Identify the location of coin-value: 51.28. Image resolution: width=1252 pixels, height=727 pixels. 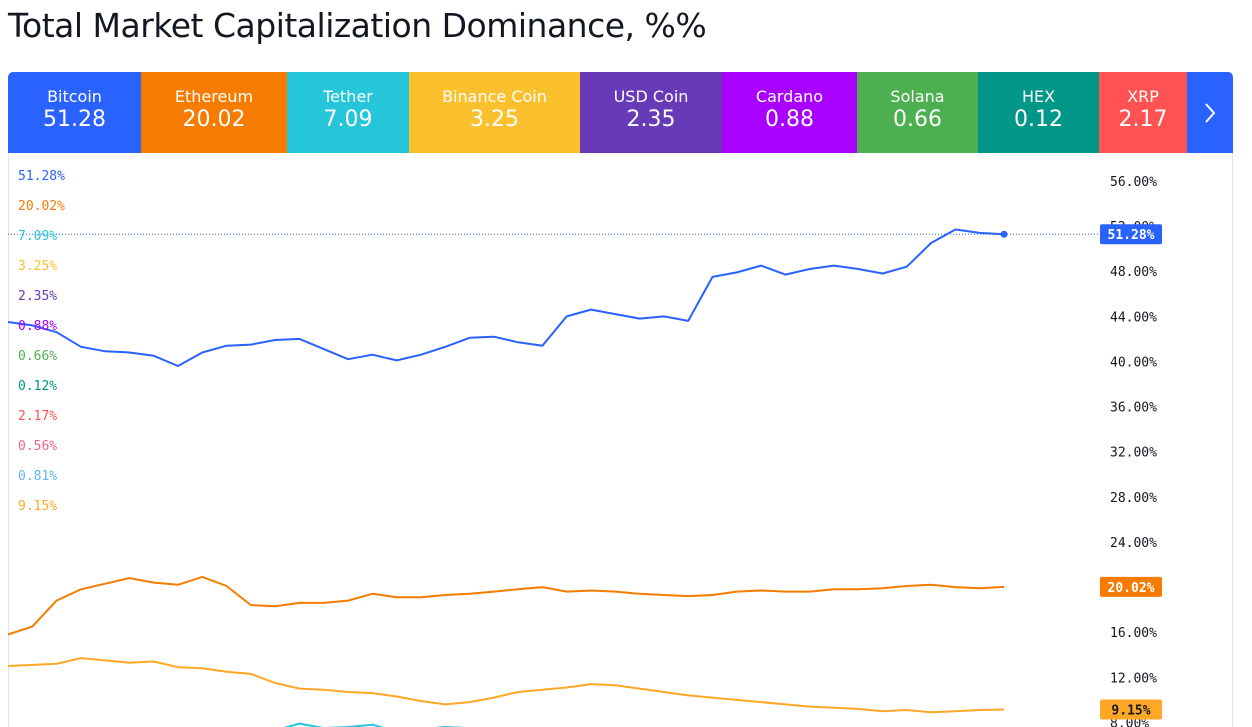
(74, 119).